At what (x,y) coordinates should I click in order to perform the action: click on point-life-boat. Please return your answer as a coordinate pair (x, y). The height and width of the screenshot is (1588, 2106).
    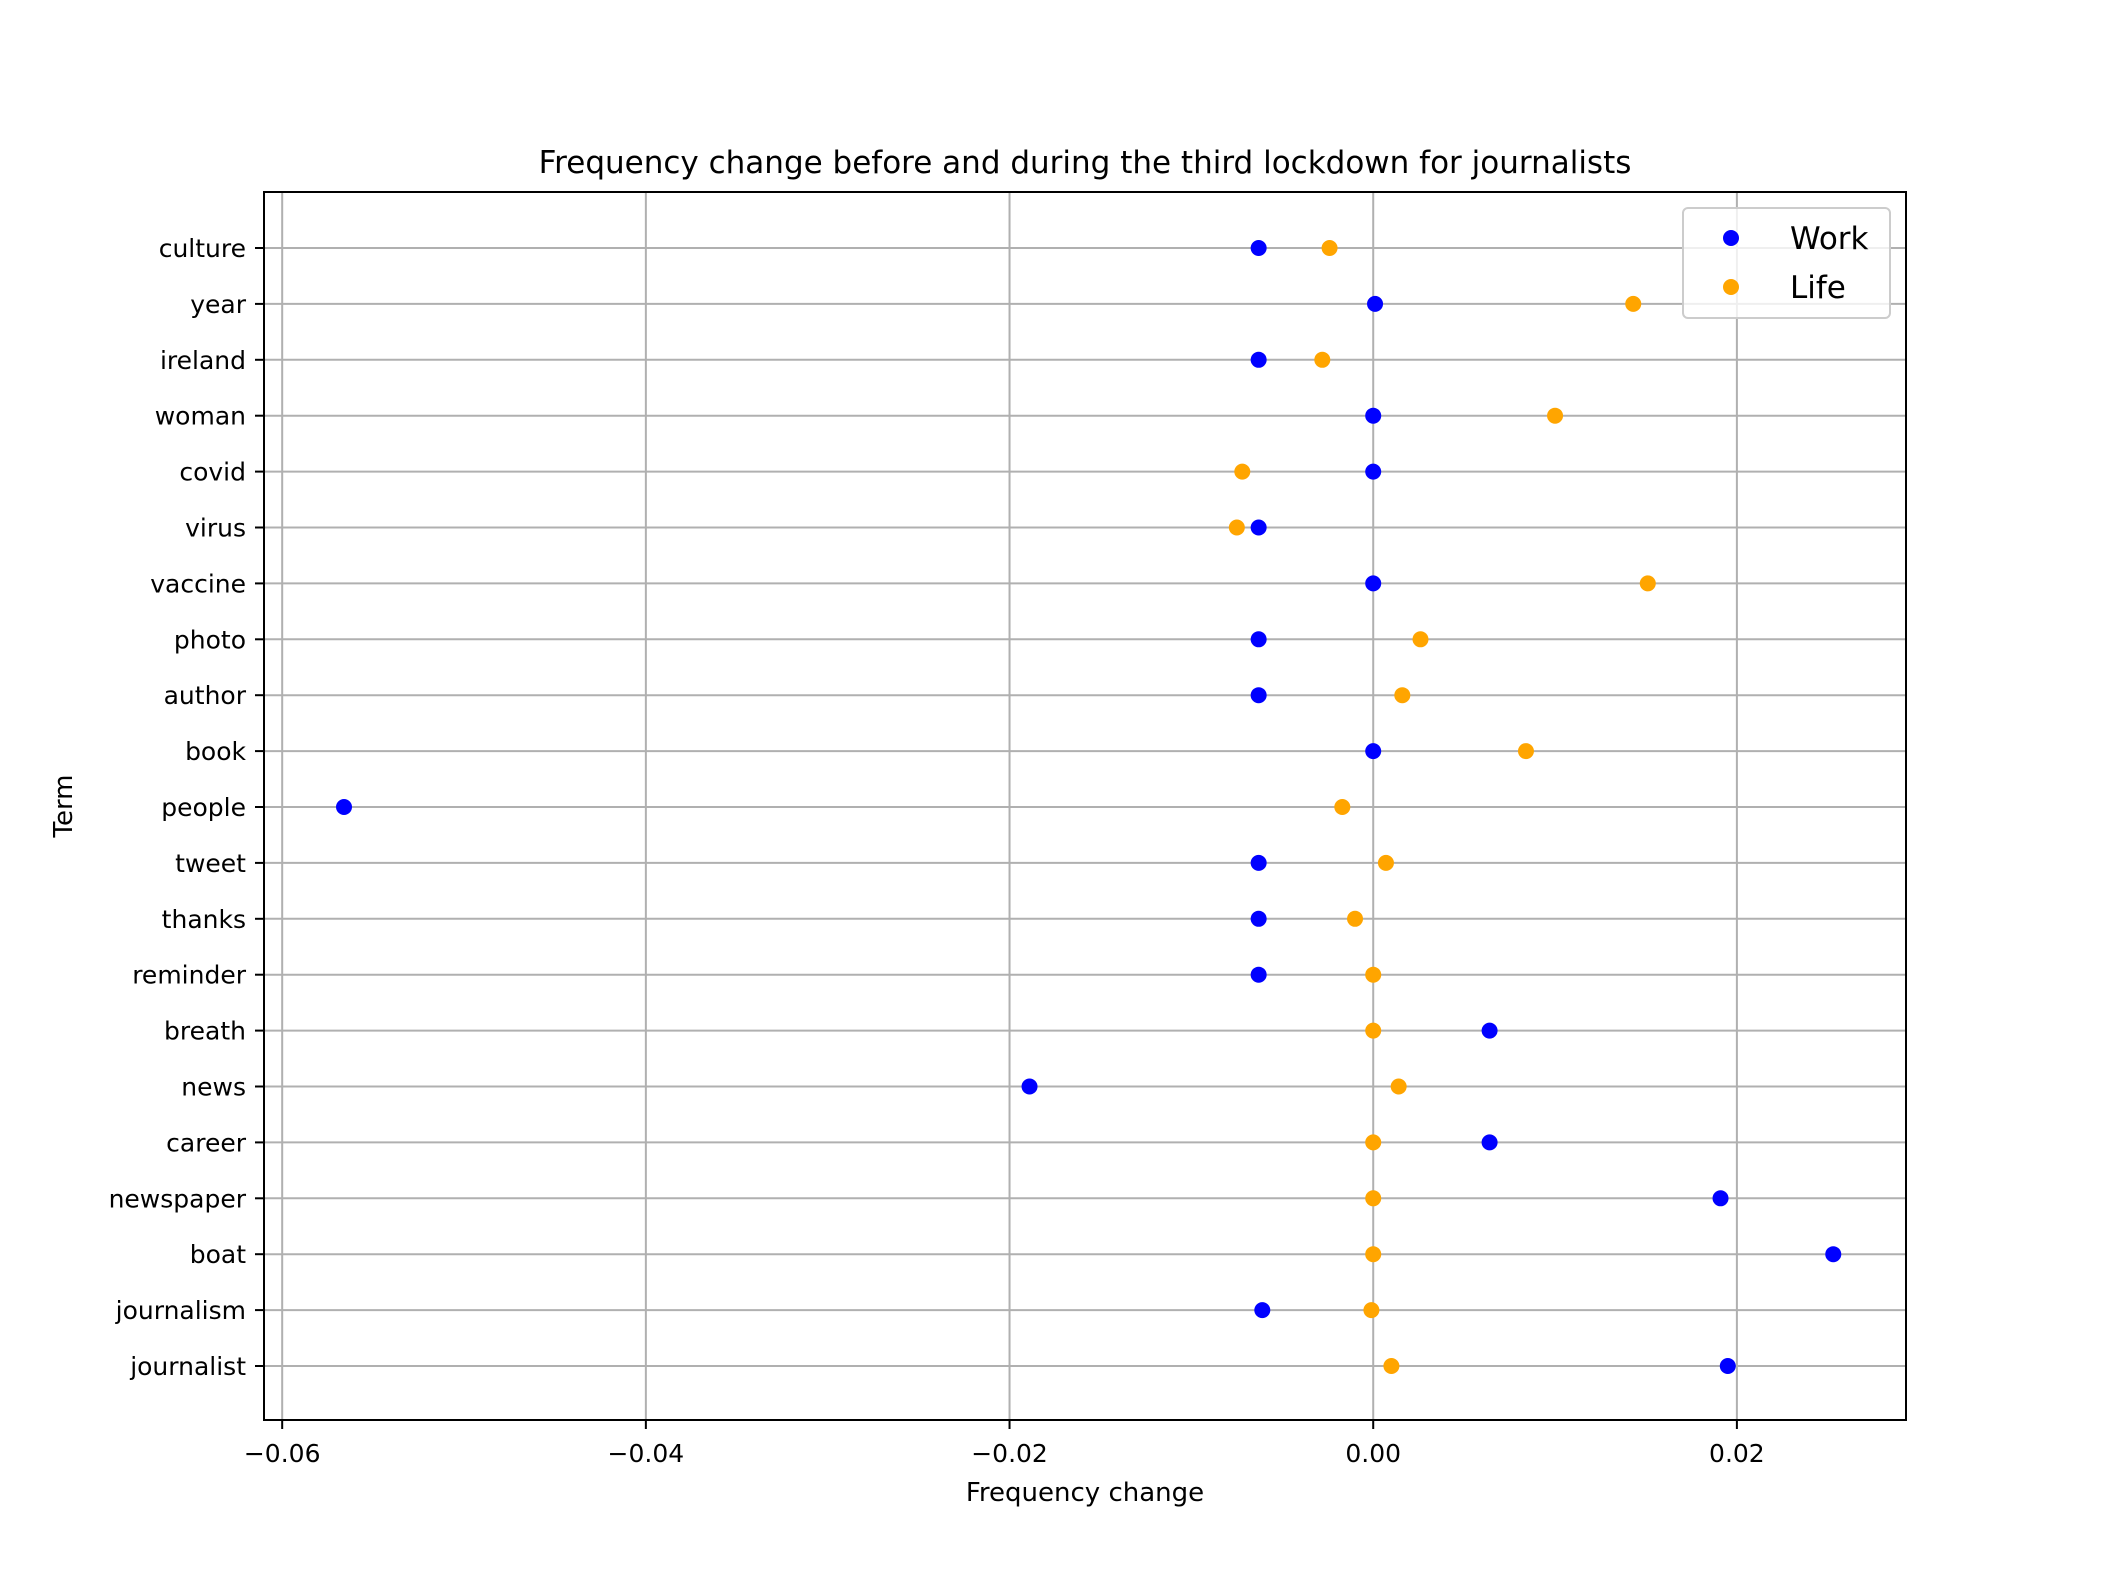
    Looking at the image, I should click on (1373, 1254).